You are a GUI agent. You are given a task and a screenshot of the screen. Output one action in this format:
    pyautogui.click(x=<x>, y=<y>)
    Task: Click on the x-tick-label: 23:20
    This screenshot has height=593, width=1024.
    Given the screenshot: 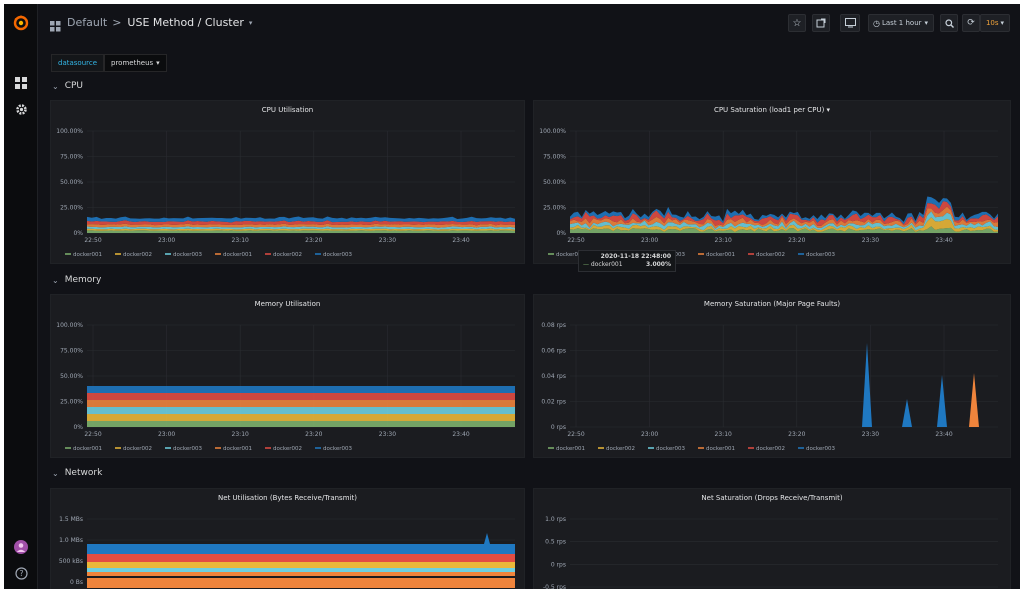 What is the action you would take?
    pyautogui.click(x=796, y=240)
    